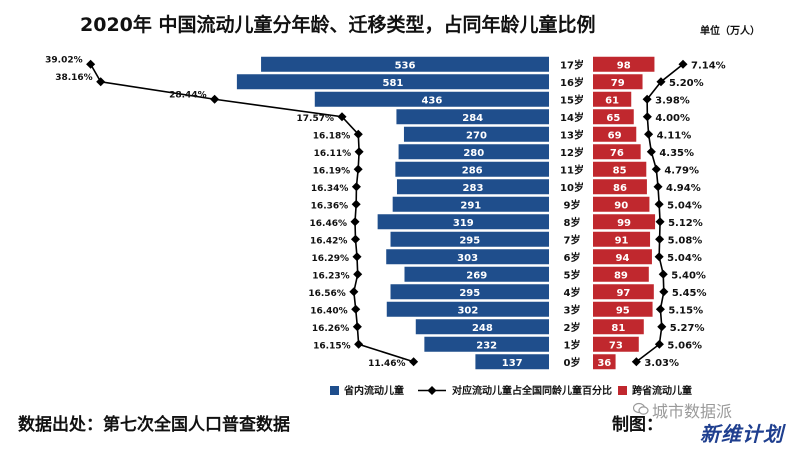  I want to click on bar-in-province-label: 319, so click(463, 223).